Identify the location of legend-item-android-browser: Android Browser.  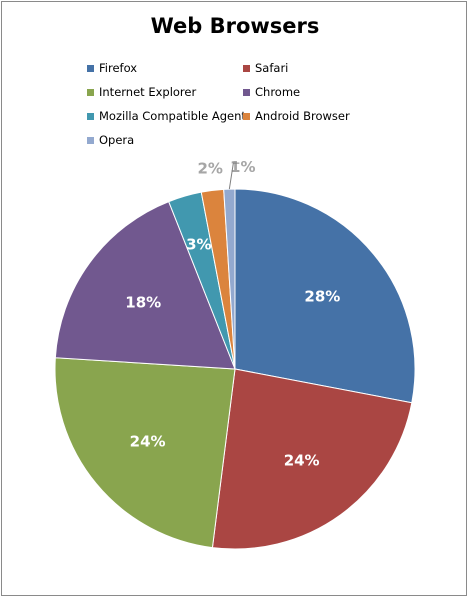
(296, 116).